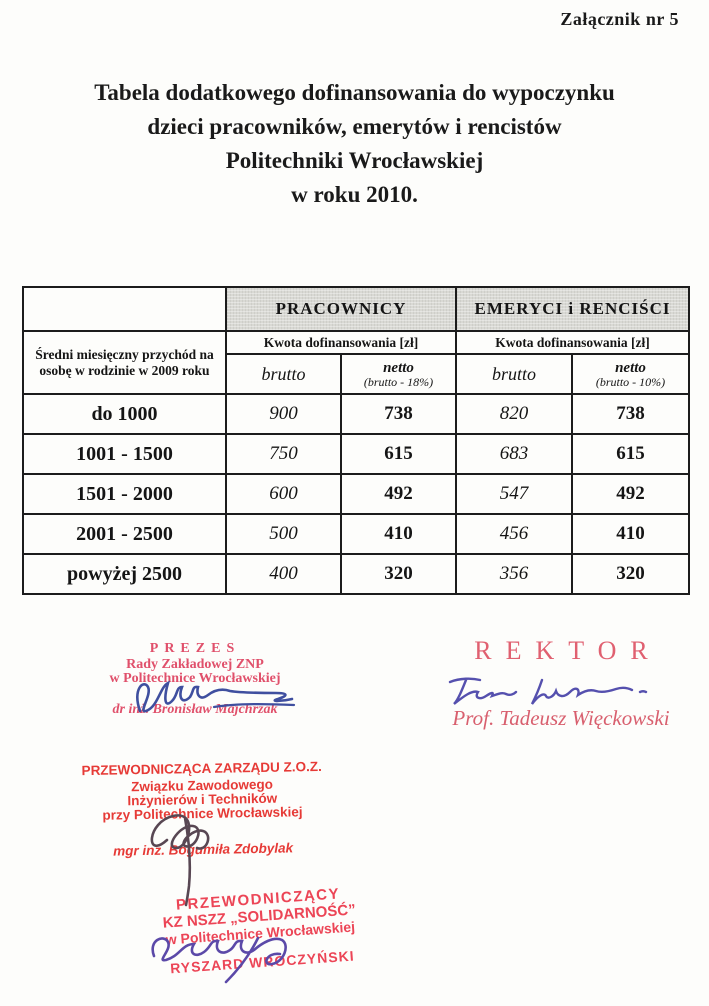 Image resolution: width=709 pixels, height=1006 pixels. Describe the element at coordinates (283, 494) in the screenshot. I see `prac-brutto-cell: 600` at that location.